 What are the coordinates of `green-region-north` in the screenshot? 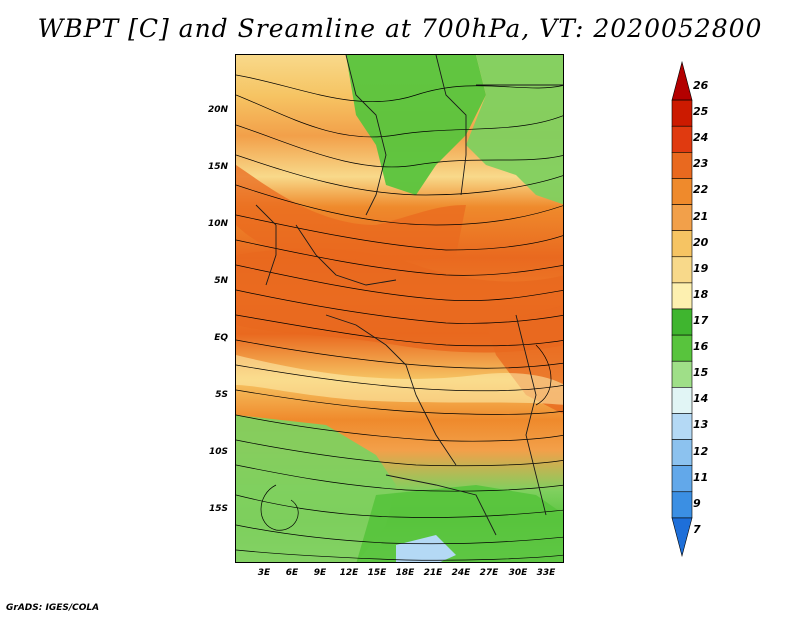 It's located at (416, 125).